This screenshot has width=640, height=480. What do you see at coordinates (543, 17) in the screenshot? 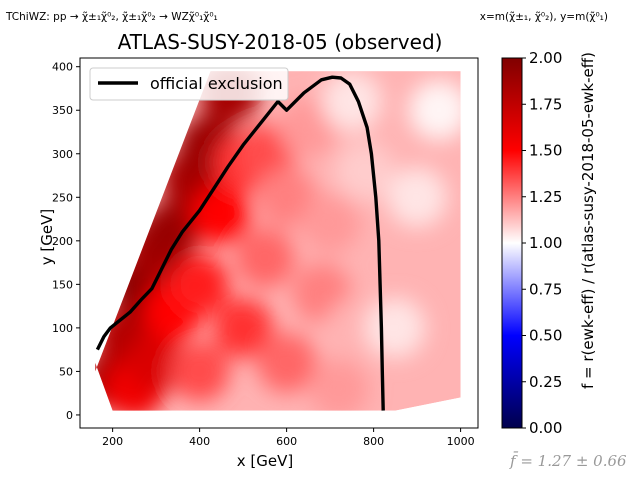
I see `axes-description: x=m(χ̃±₁, χ̃⁰₂), y=m(χ̃⁰₁)` at bounding box center [543, 17].